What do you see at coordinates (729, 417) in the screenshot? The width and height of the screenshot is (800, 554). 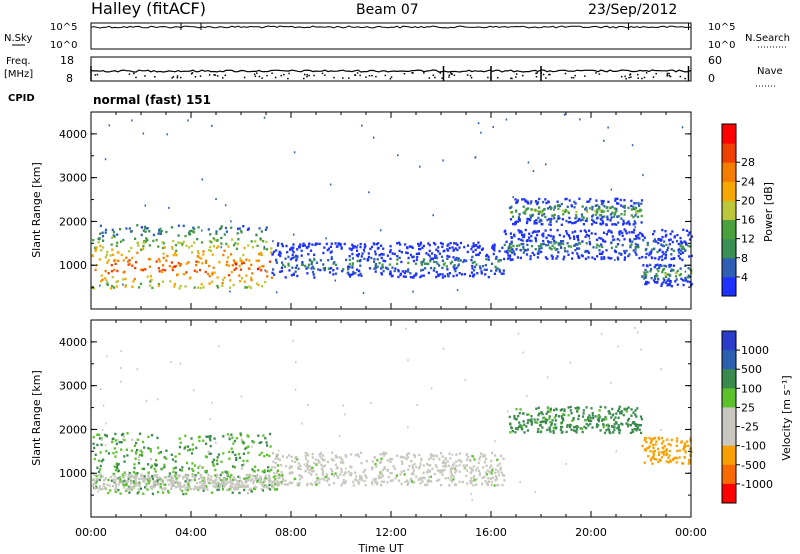 I see `velocity-colorbar-frame` at bounding box center [729, 417].